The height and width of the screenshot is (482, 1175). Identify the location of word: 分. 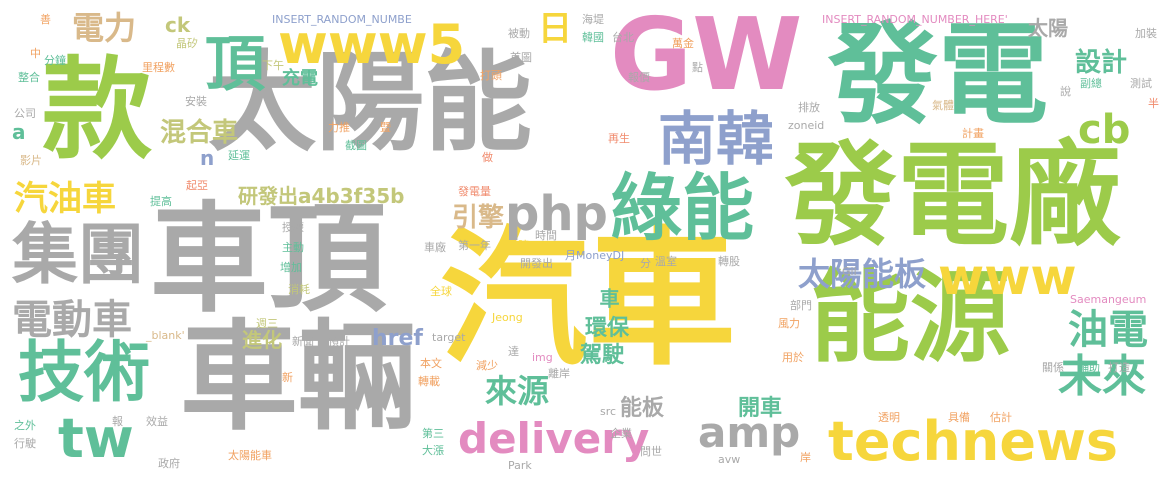
(645, 263).